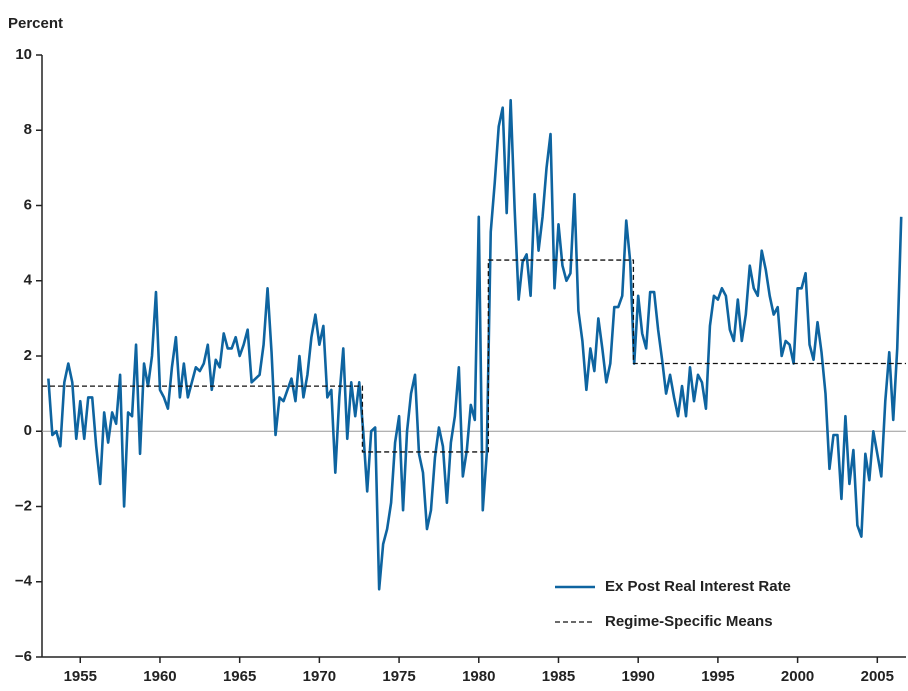 Image resolution: width=908 pixels, height=691 pixels. I want to click on legend-label: Regime-Specific Means, so click(689, 621).